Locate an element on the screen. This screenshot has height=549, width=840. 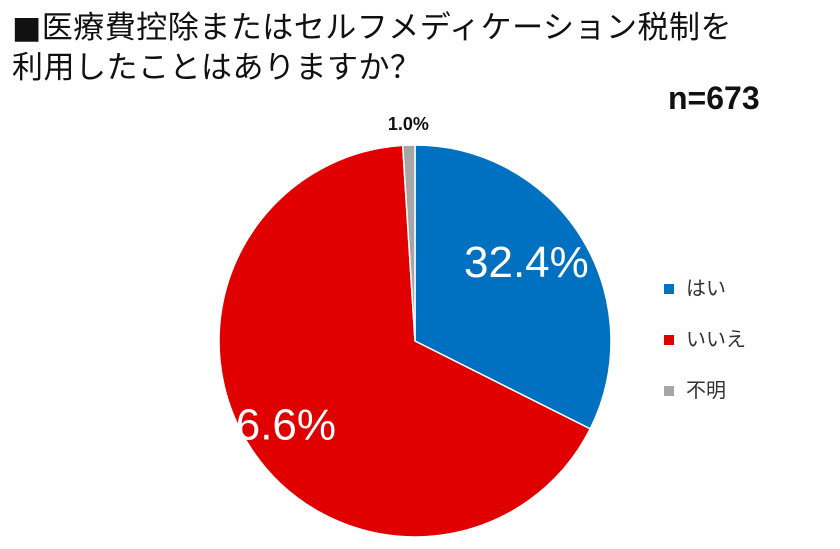
pie-slice-yes is located at coordinates (513, 287).